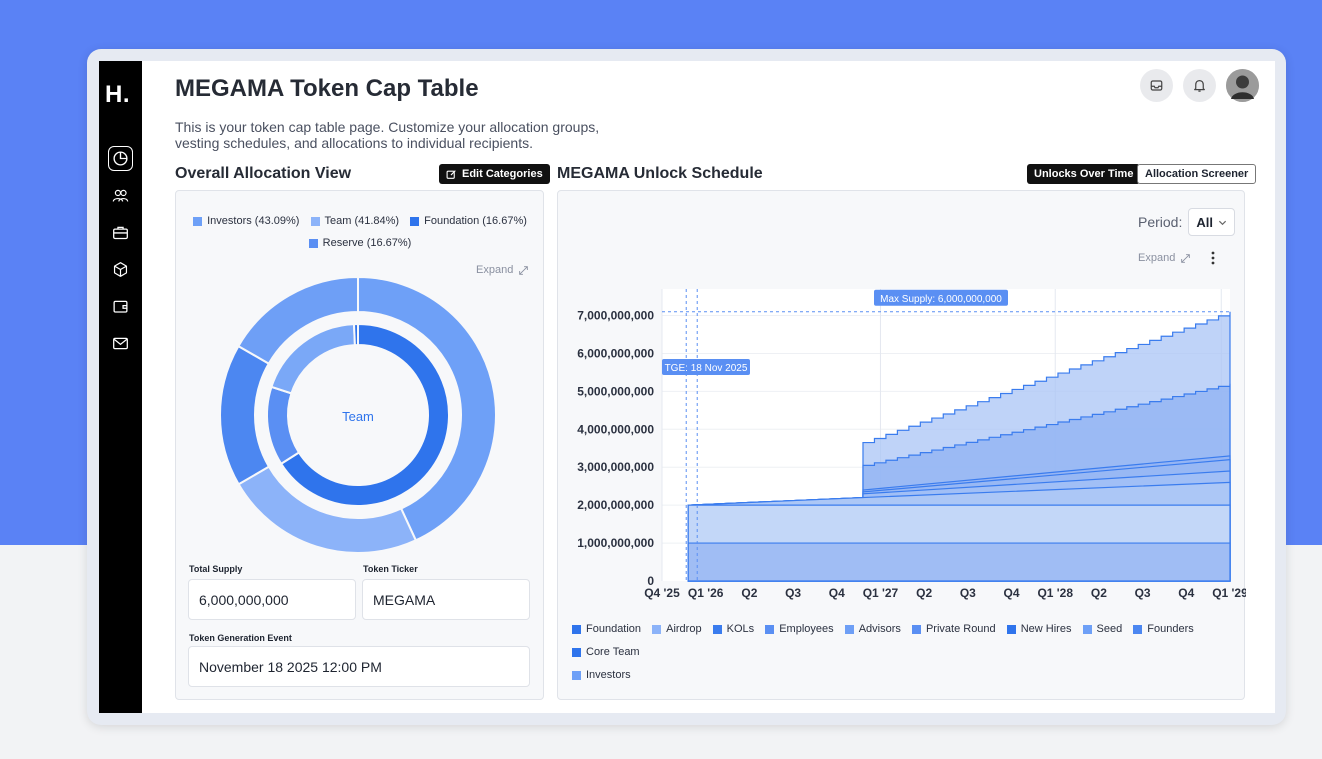 The image size is (1322, 759). I want to click on sidebar-item-tokens, so click(120, 269).